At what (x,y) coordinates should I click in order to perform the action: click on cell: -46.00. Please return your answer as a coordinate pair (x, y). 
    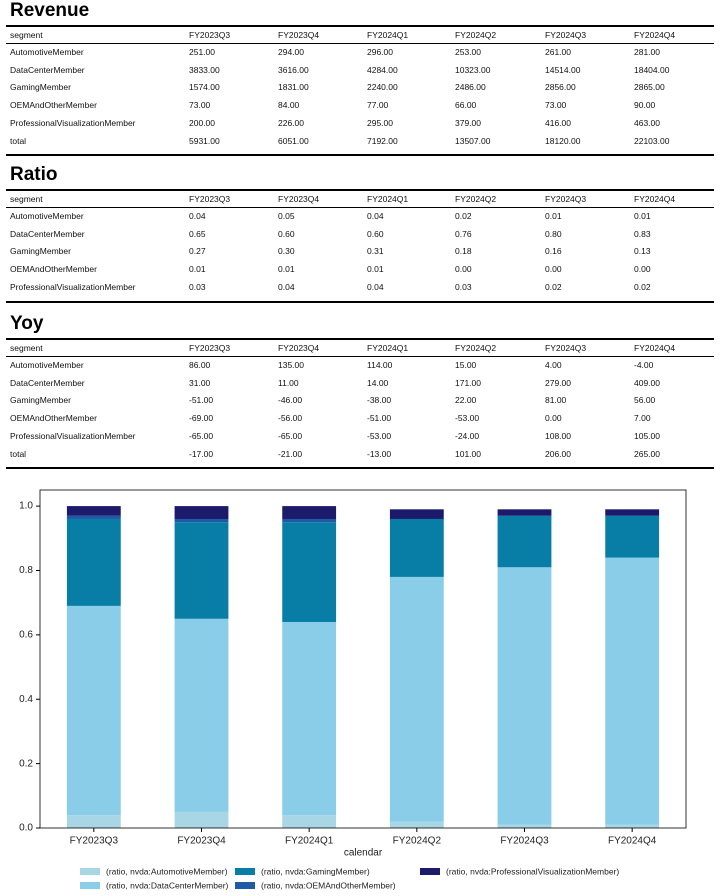
    Looking at the image, I should click on (290, 400).